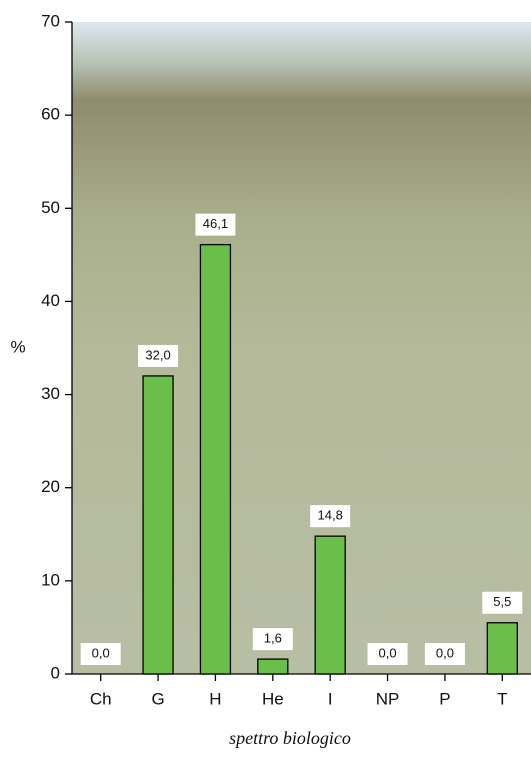 The image size is (531, 761). What do you see at coordinates (157, 698) in the screenshot?
I see `x-tick-label: G` at bounding box center [157, 698].